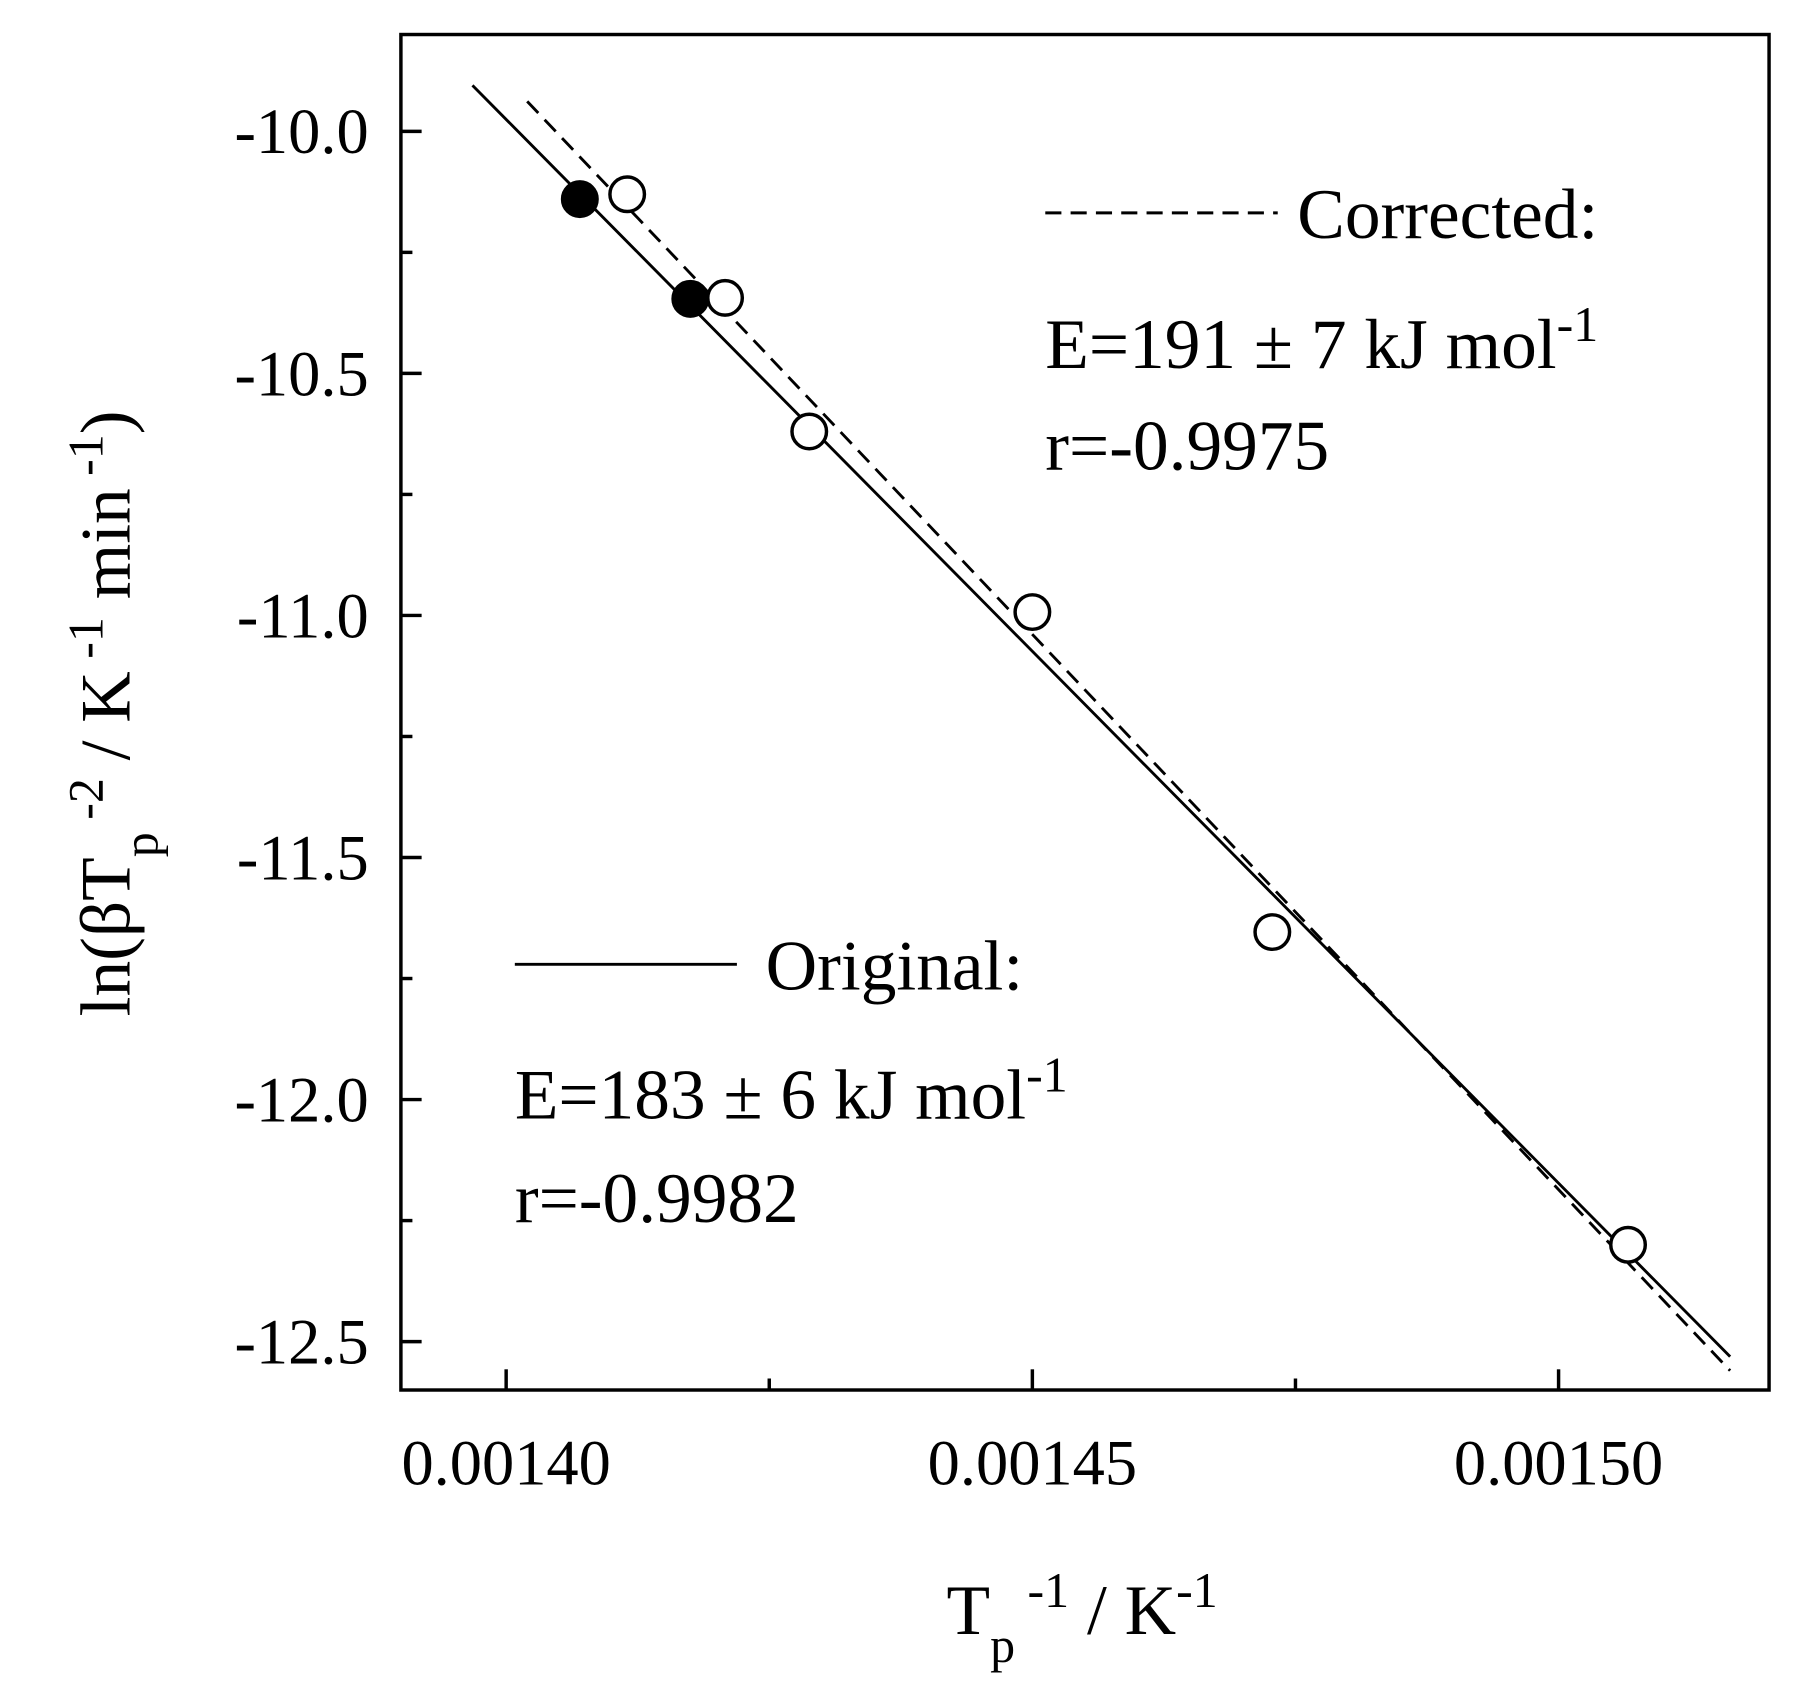 The width and height of the screenshot is (1796, 1703). Describe the element at coordinates (105, 936) in the screenshot. I see `y-axis-label-part: ln(βT` at that location.